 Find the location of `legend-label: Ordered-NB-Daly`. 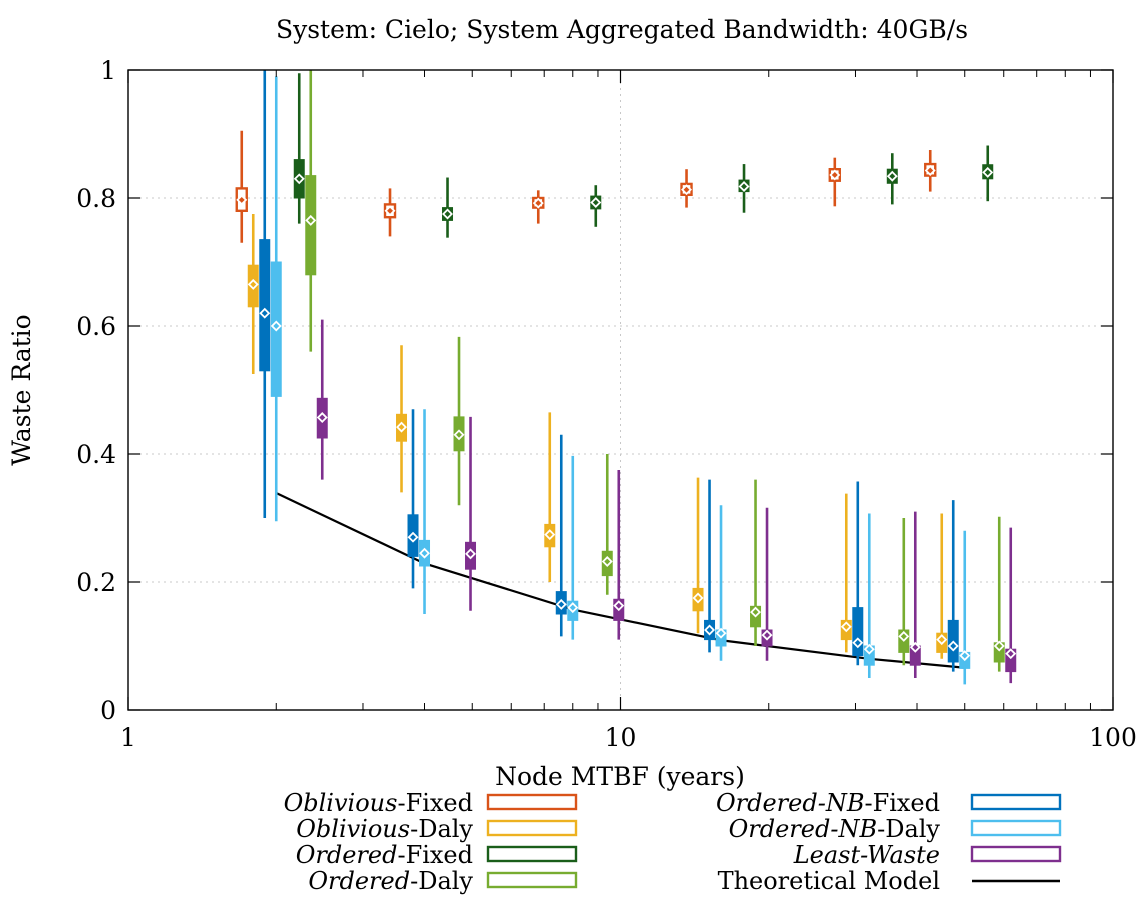

legend-label: Ordered-NB-Daly is located at coordinates (835, 829).